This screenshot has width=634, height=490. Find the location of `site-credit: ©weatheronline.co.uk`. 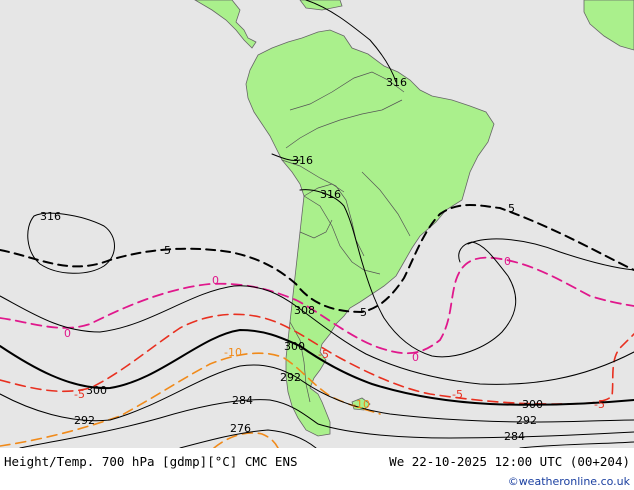

site-credit: ©weatheronline.co.uk is located at coordinates (568, 481).